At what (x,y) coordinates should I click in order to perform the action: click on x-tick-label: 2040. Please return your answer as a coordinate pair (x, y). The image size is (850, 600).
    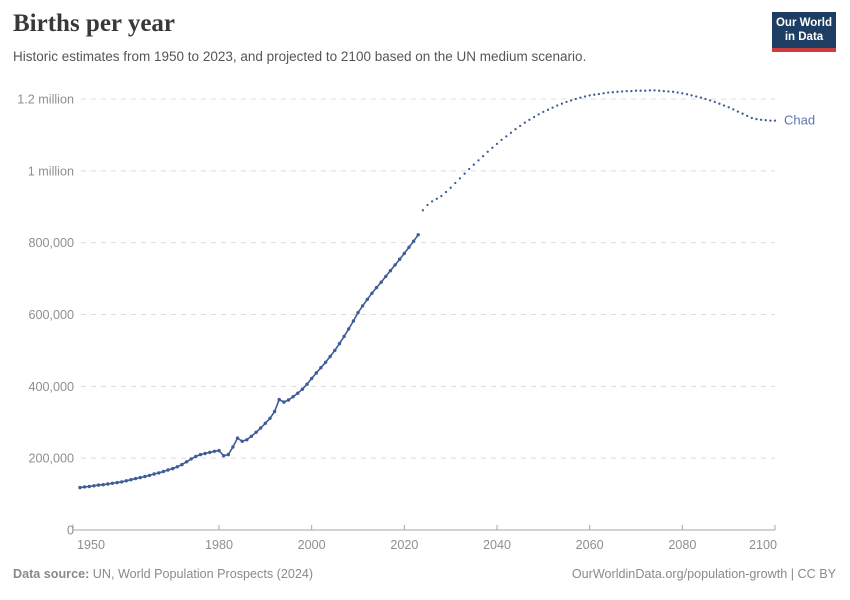
    Looking at the image, I should click on (497, 545).